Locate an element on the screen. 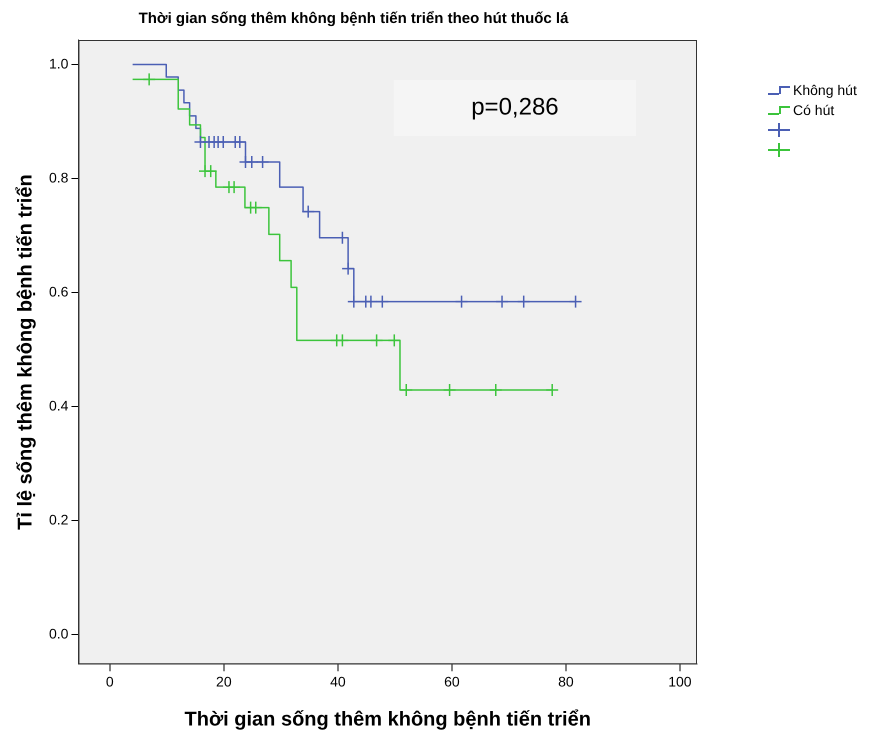 Image resolution: width=881 pixels, height=742 pixels. x-tick-label: 60 is located at coordinates (452, 681).